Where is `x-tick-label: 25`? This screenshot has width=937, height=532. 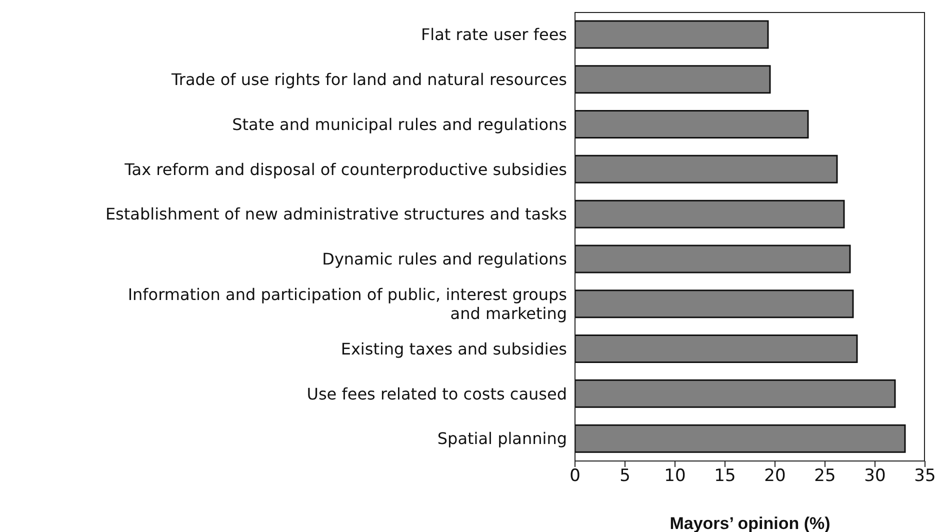 x-tick-label: 25 is located at coordinates (825, 476).